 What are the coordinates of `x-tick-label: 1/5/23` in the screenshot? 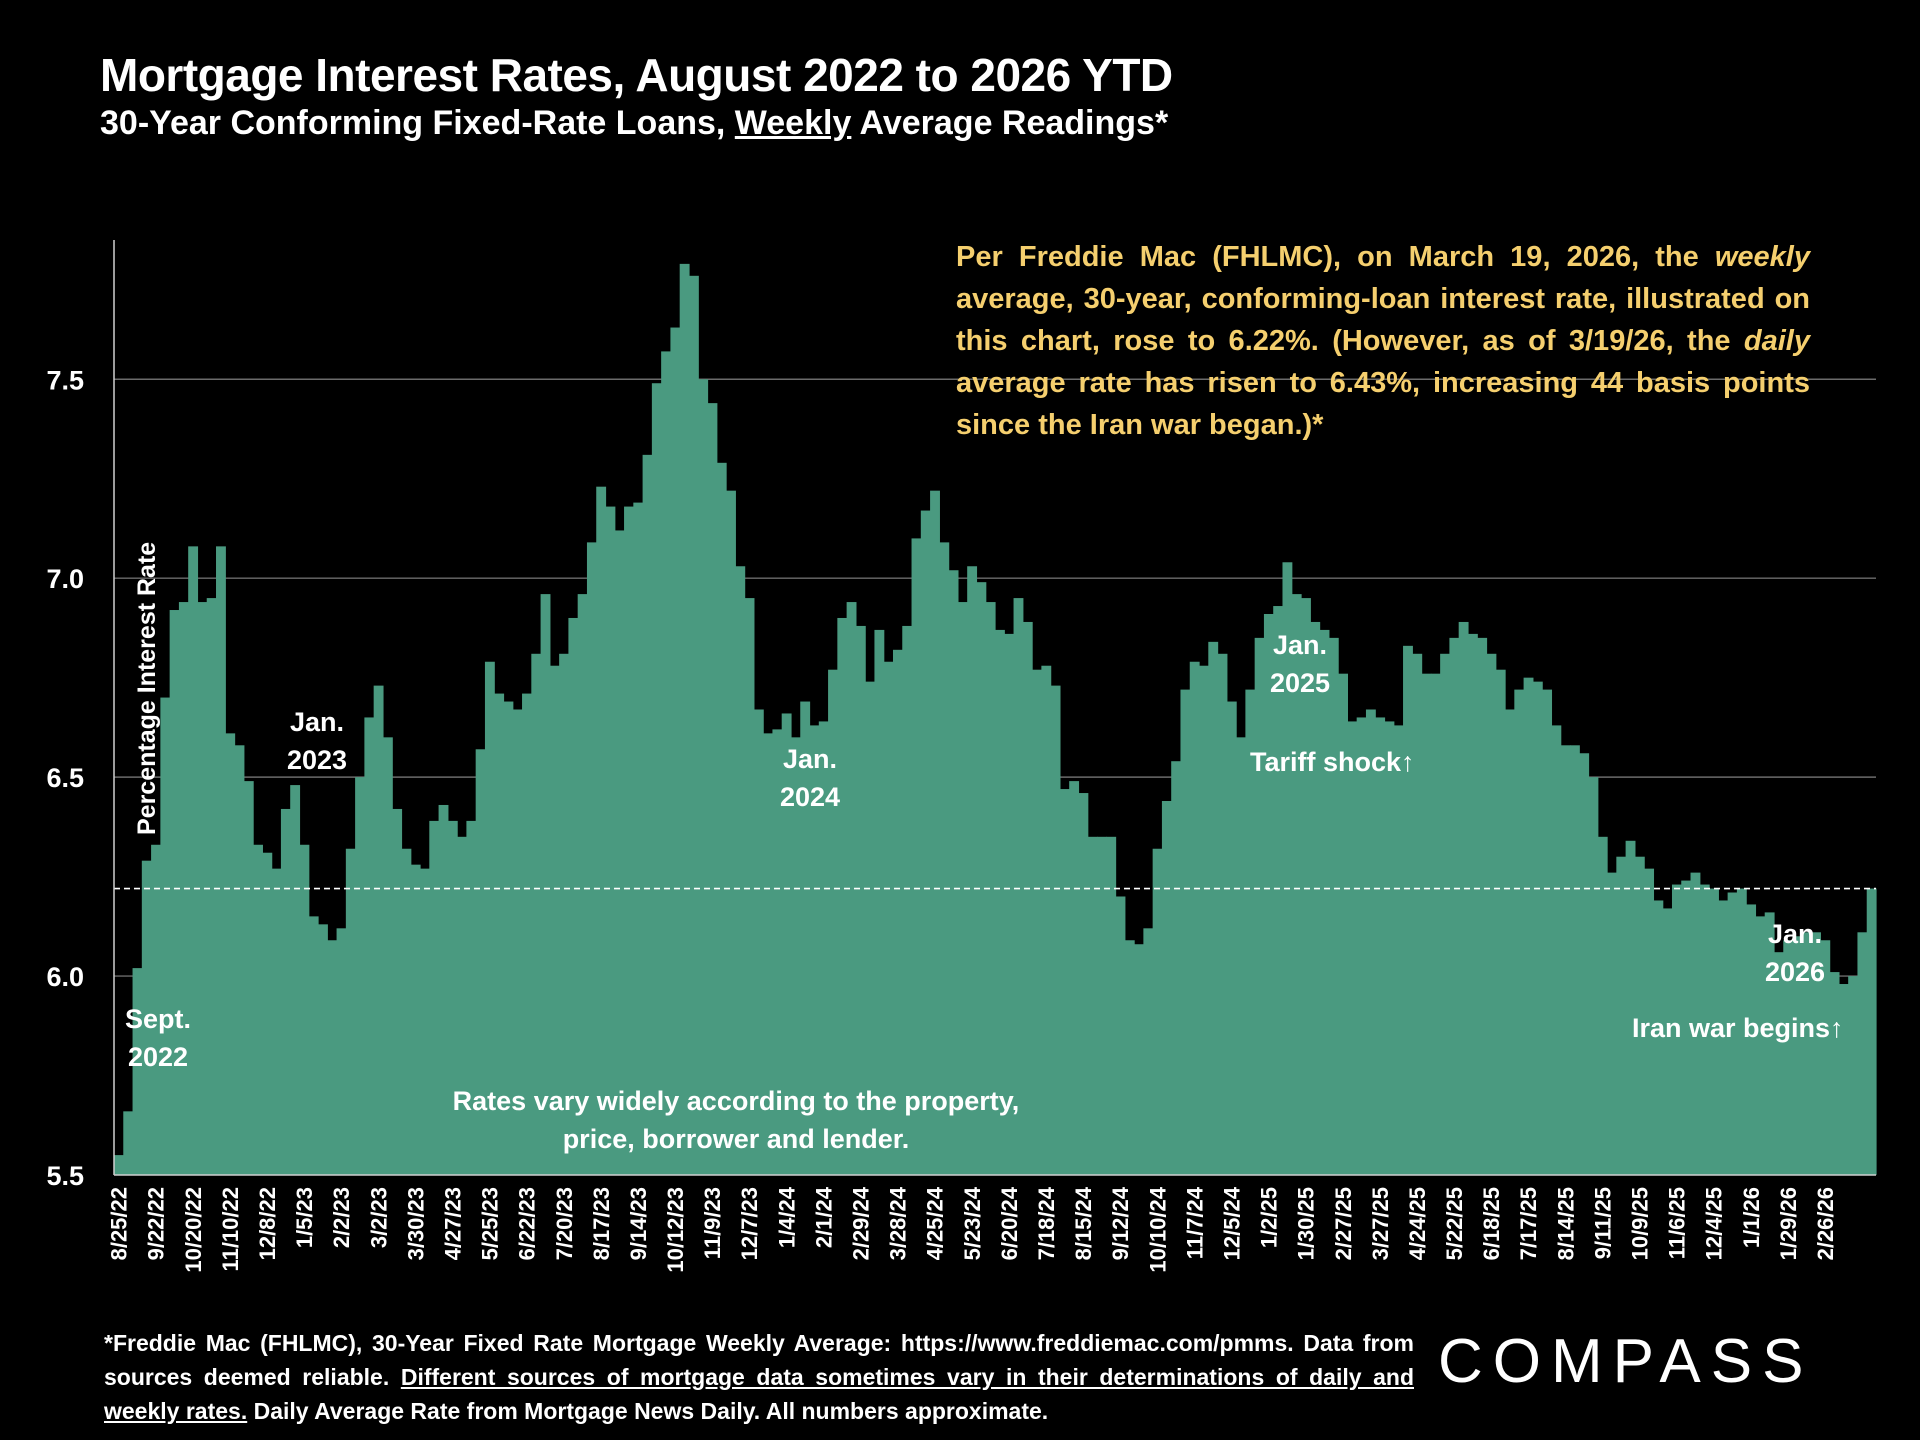 It's located at (304, 1217).